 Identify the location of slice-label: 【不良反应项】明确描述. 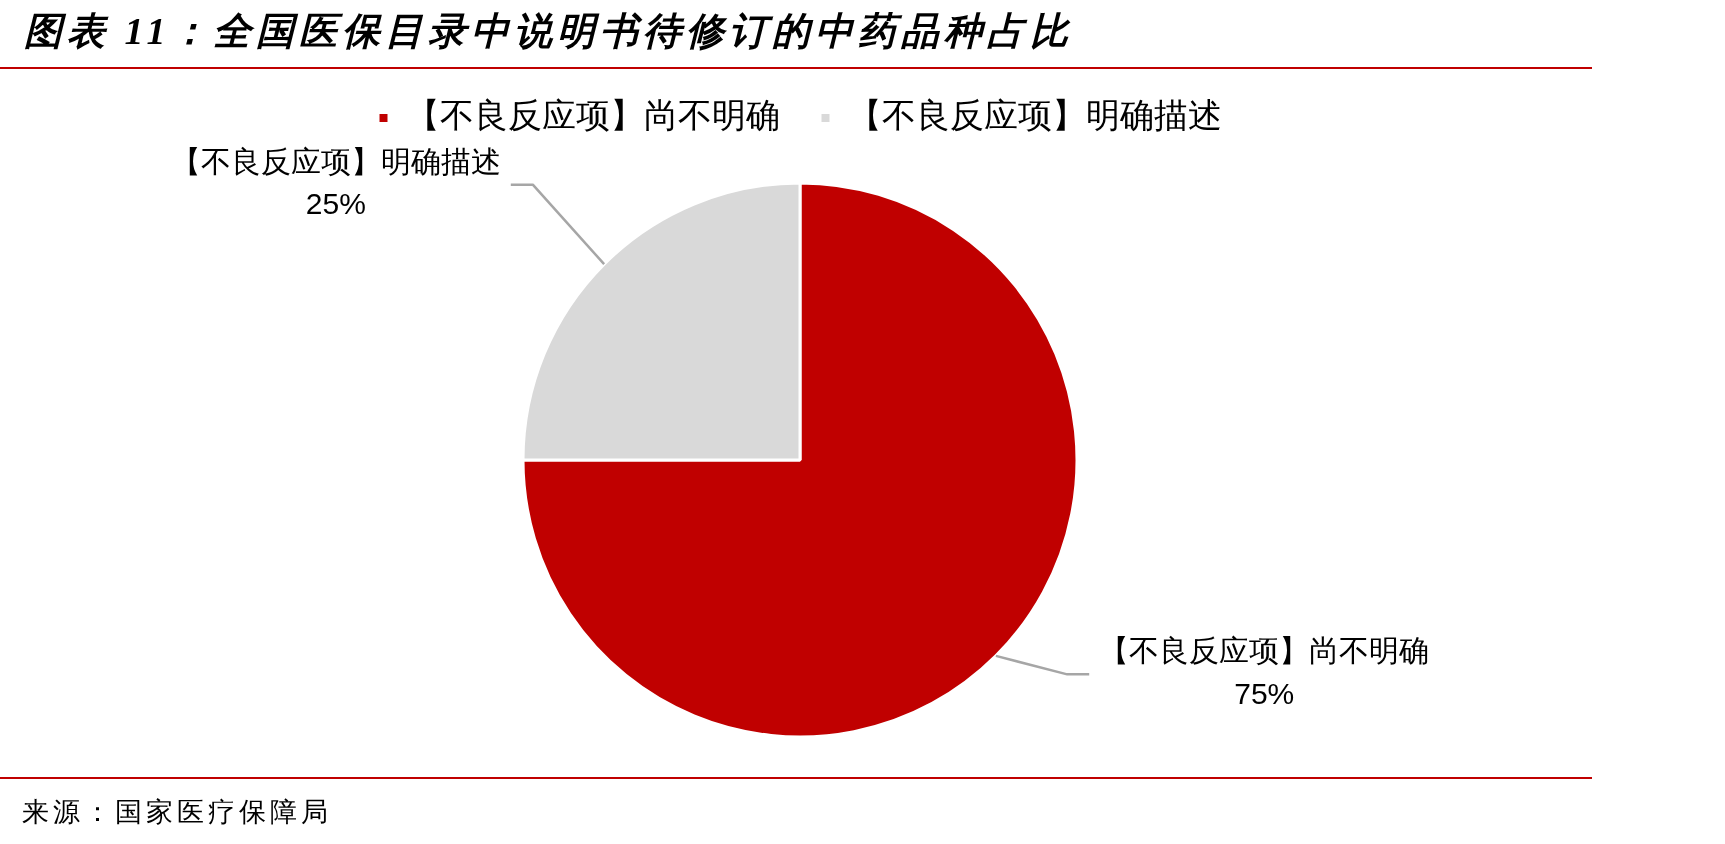
(335, 161).